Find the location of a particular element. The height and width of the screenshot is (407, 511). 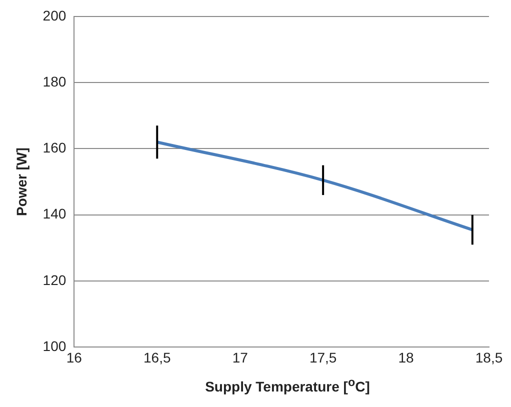

x-tick-label: 18,5 is located at coordinates (489, 357).